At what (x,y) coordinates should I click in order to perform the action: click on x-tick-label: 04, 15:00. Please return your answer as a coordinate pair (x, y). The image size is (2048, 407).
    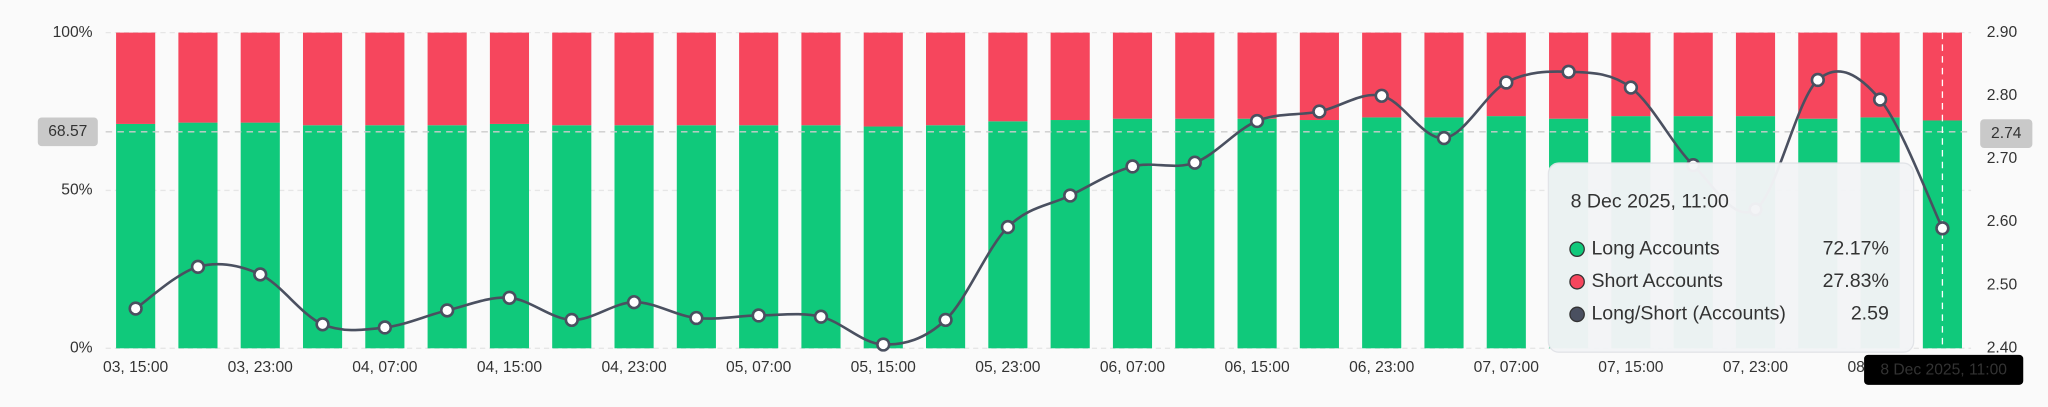
    Looking at the image, I should click on (510, 367).